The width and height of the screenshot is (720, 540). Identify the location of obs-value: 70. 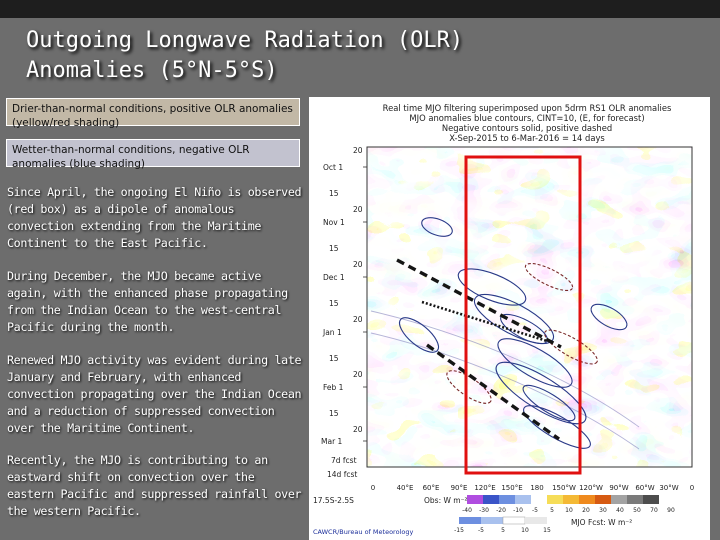
(654, 510).